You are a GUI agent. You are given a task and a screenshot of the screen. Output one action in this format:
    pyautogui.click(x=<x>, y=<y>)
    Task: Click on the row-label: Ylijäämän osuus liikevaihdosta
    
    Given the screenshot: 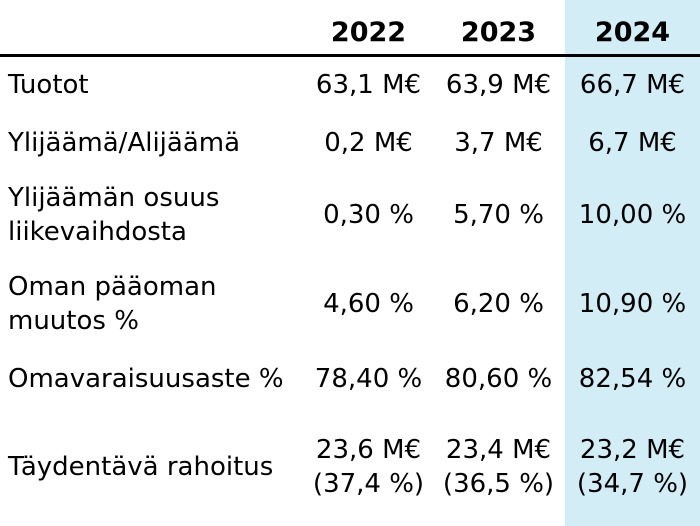 What is the action you would take?
    pyautogui.click(x=114, y=215)
    